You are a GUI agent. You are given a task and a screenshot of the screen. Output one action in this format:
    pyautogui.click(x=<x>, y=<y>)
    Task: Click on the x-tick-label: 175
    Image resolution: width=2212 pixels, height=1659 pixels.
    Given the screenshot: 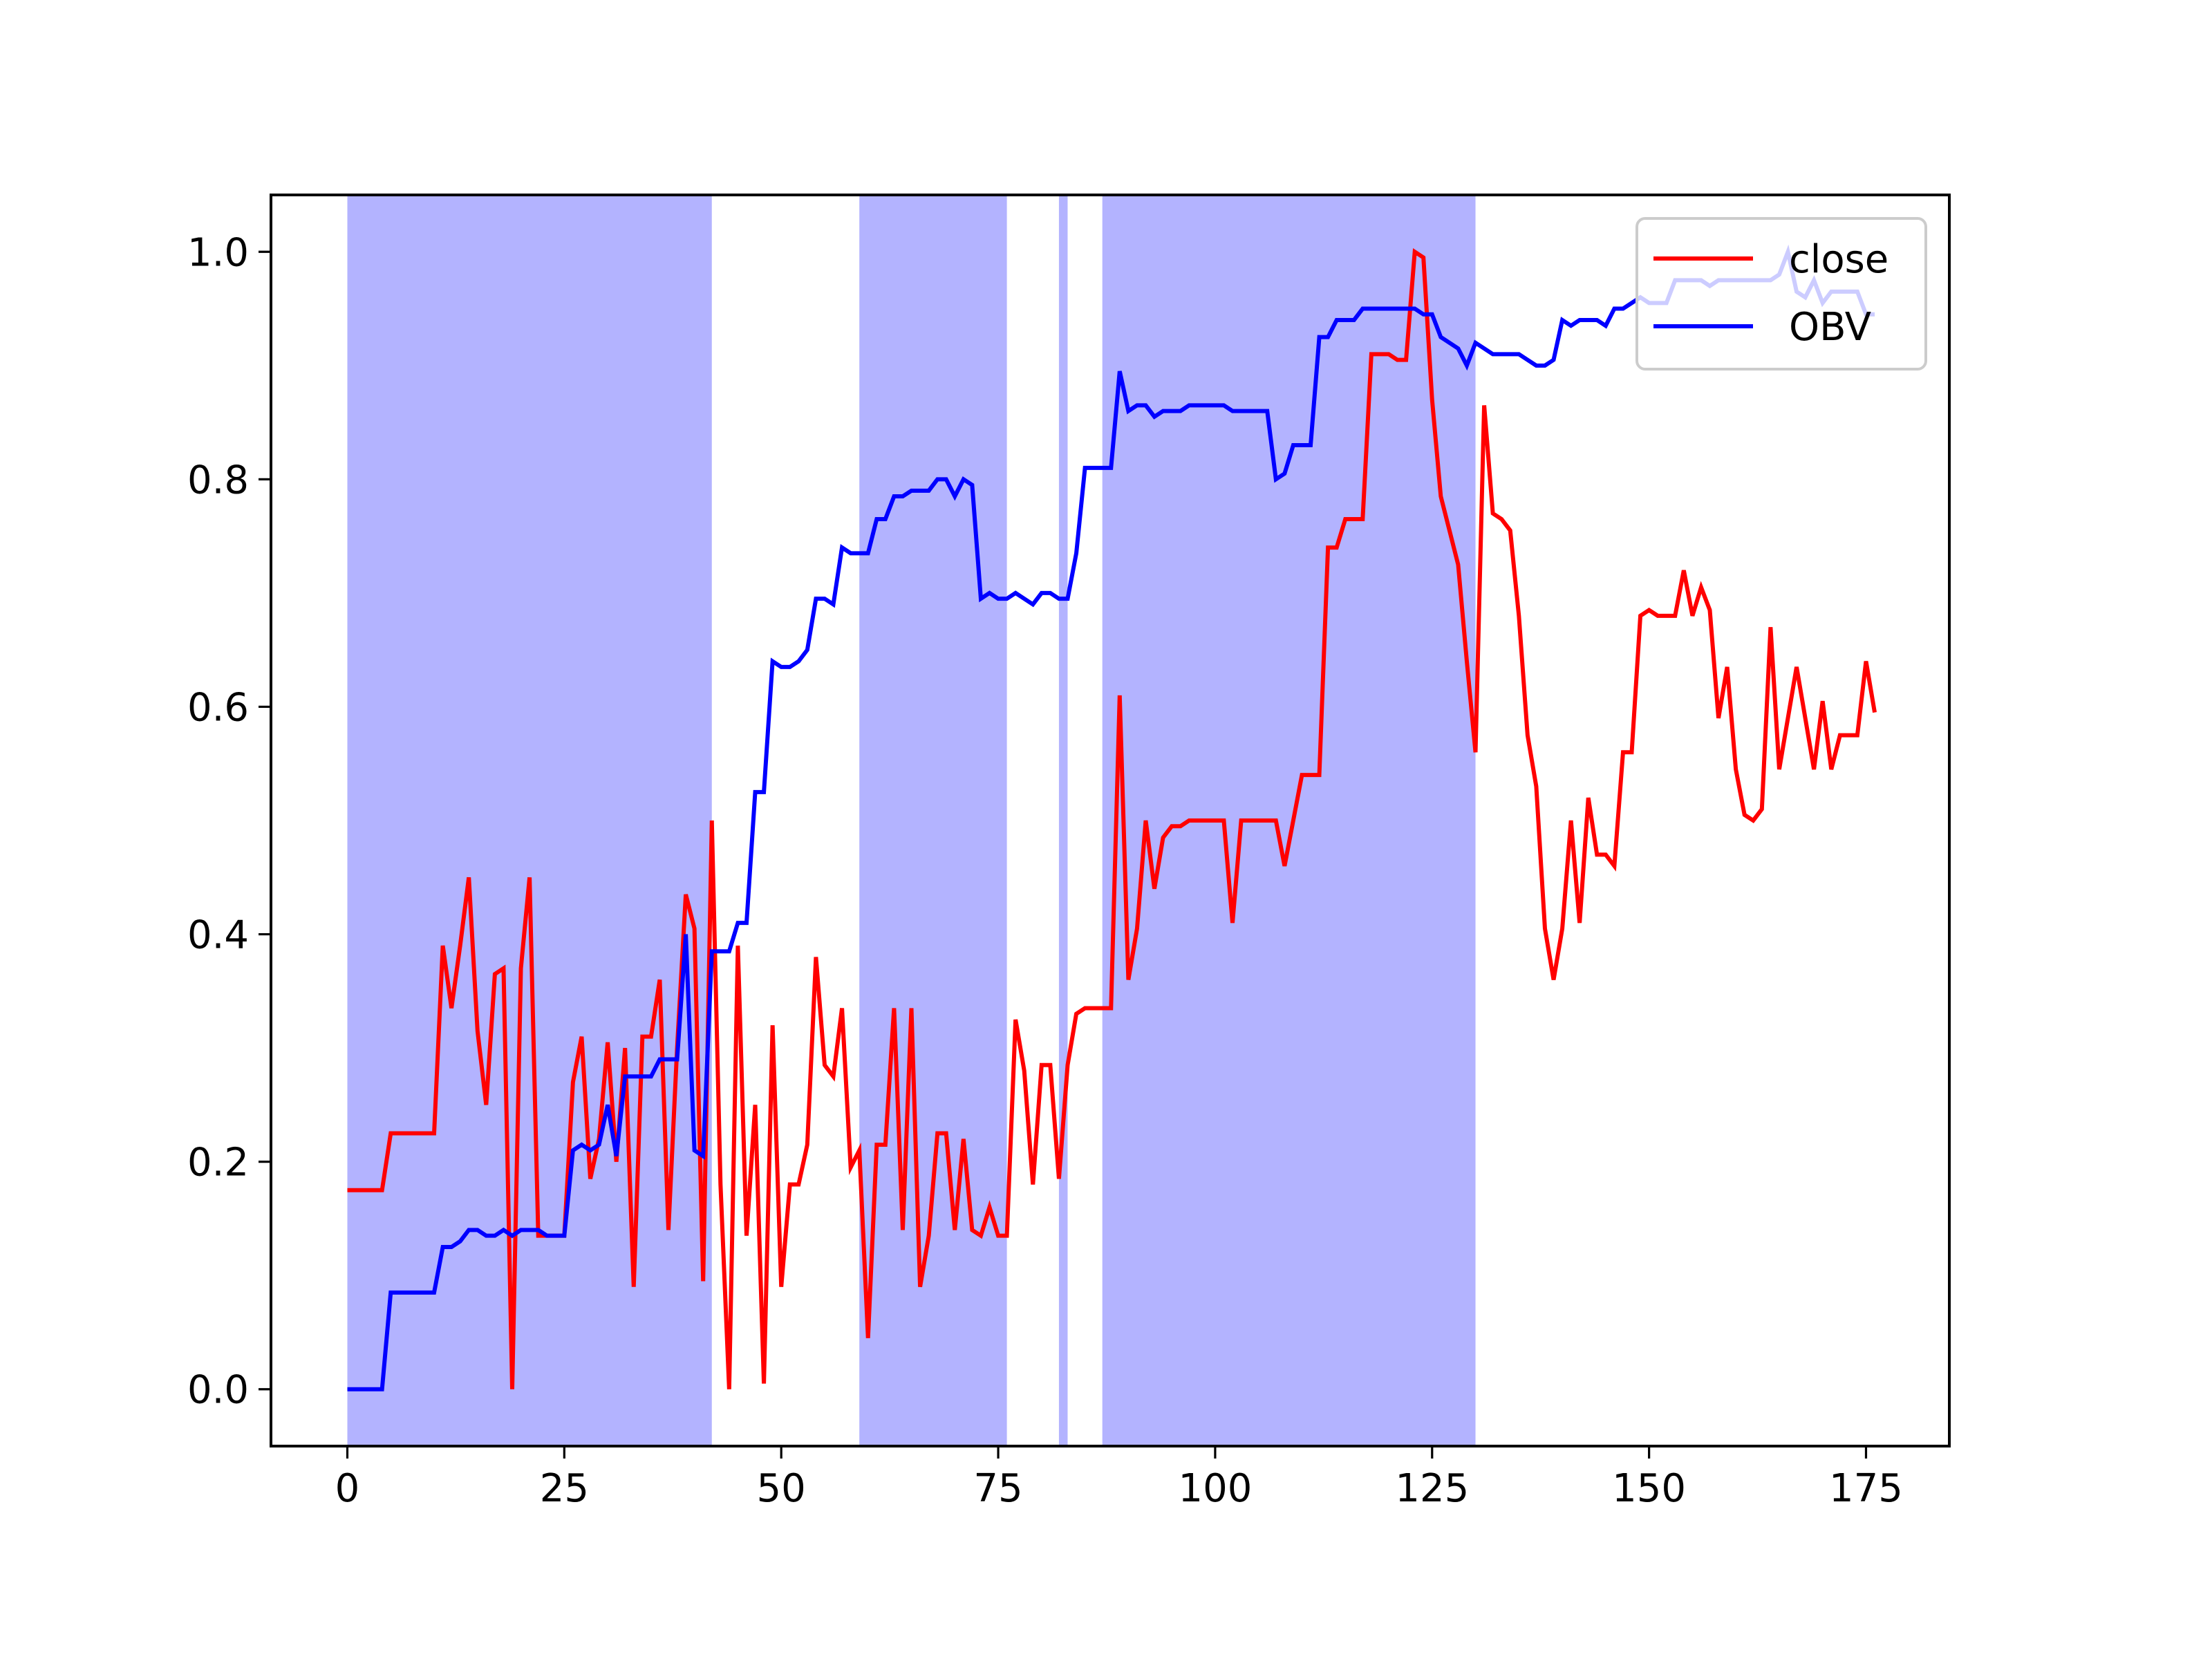 What is the action you would take?
    pyautogui.click(x=1866, y=1488)
    